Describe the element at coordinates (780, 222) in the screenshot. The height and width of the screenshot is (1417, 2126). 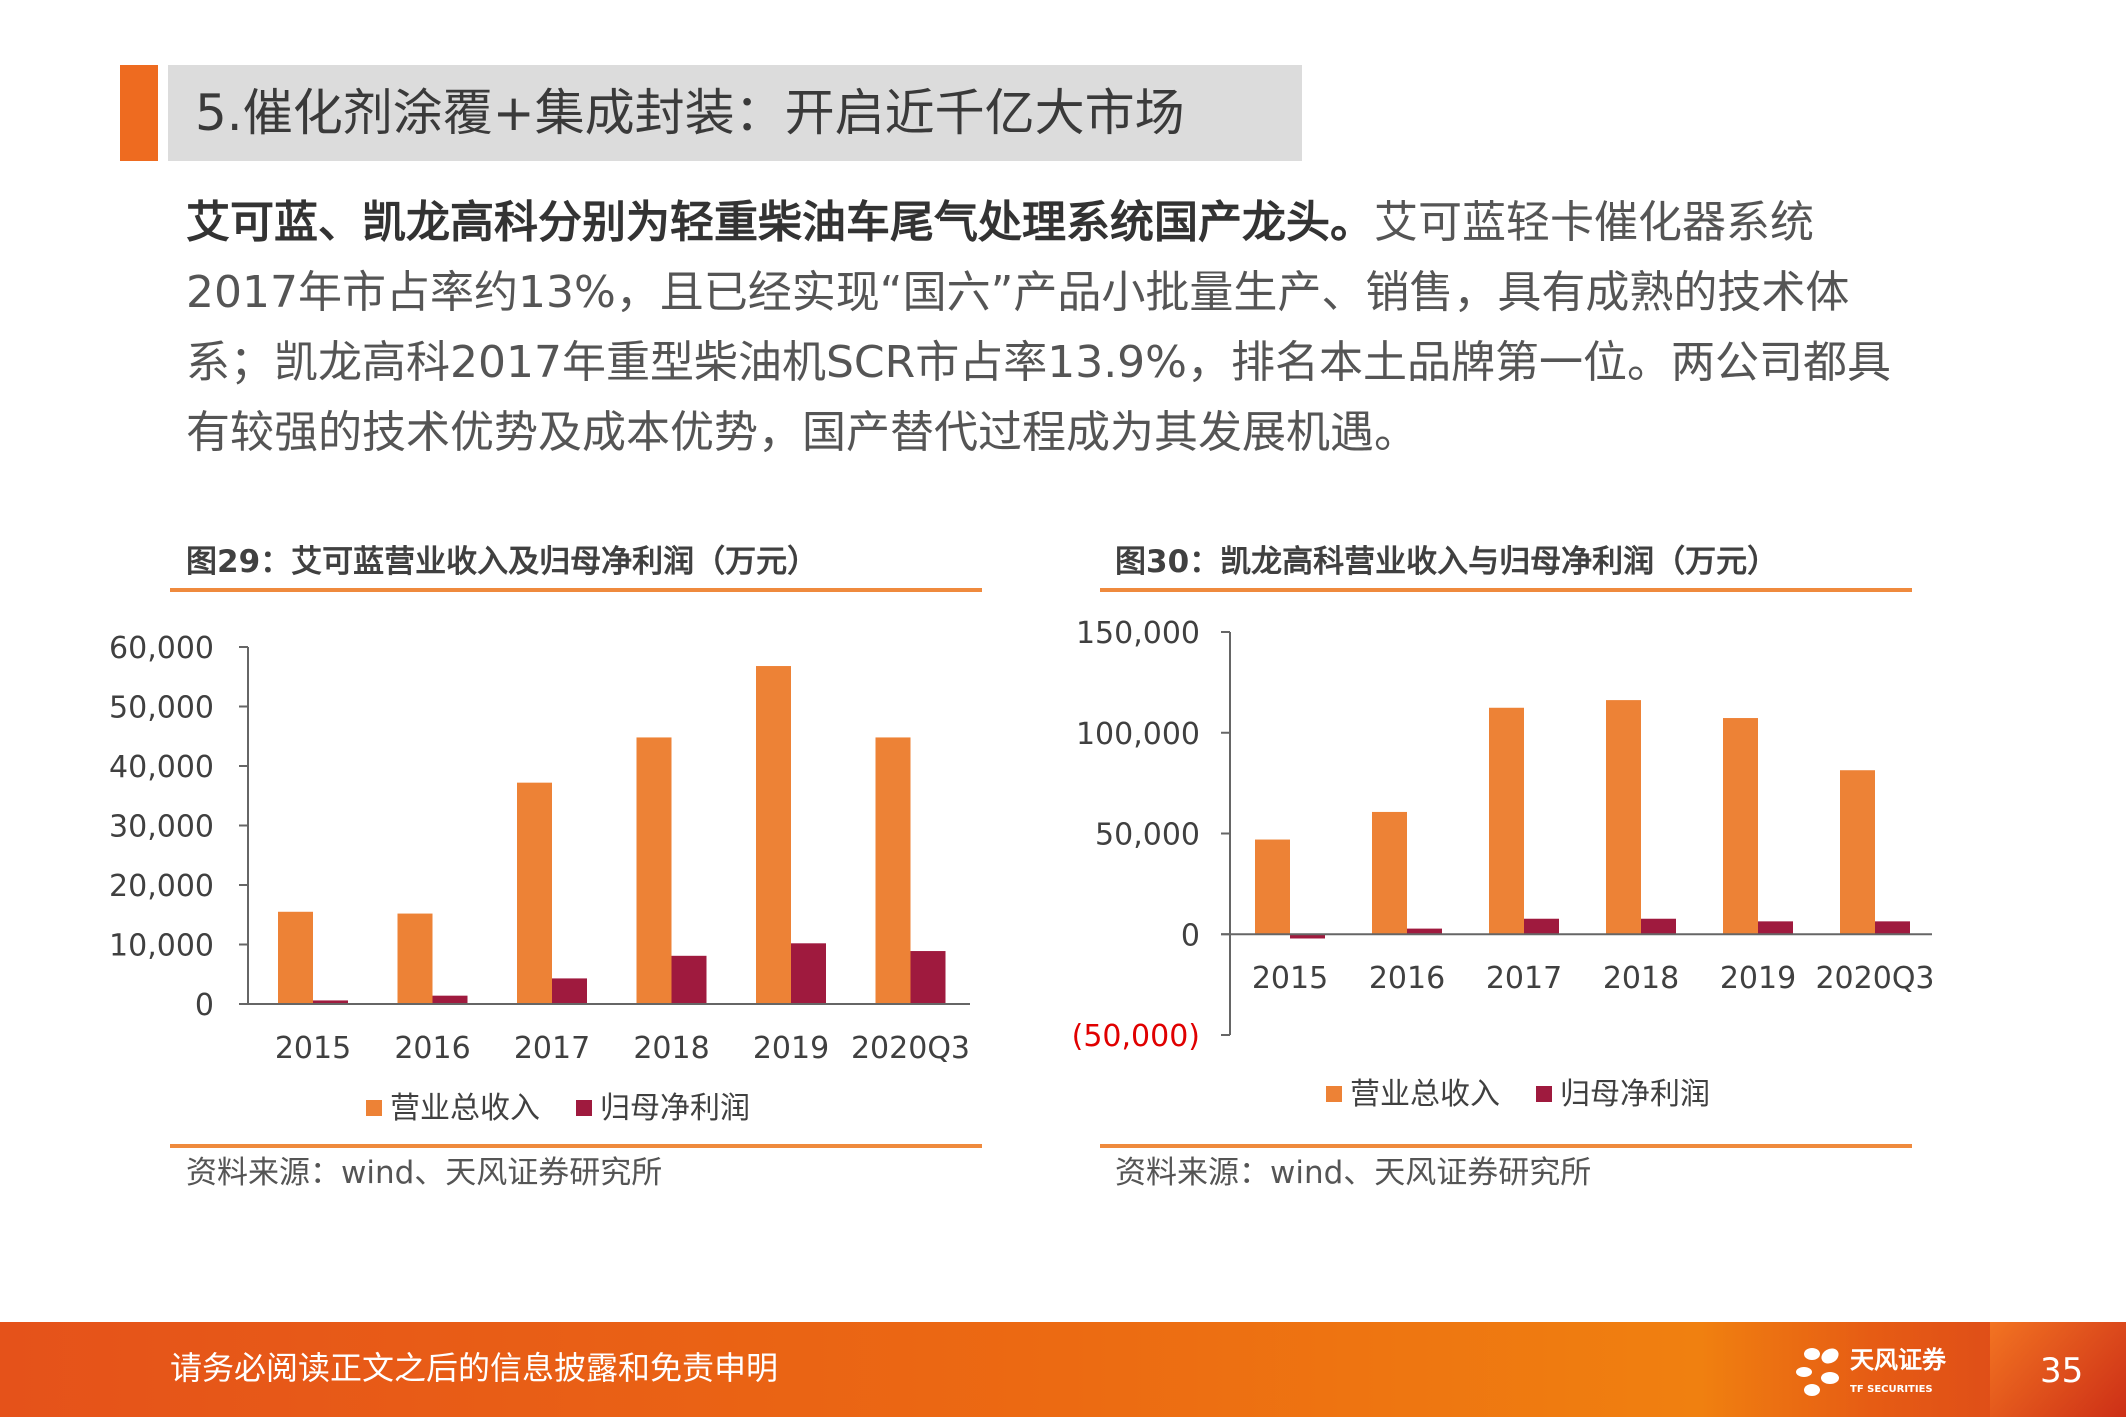
I see `lead-sentence: 艾可蓝、凯龙高科分别为轻重柴油车尾气处理系统国产龙头。` at that location.